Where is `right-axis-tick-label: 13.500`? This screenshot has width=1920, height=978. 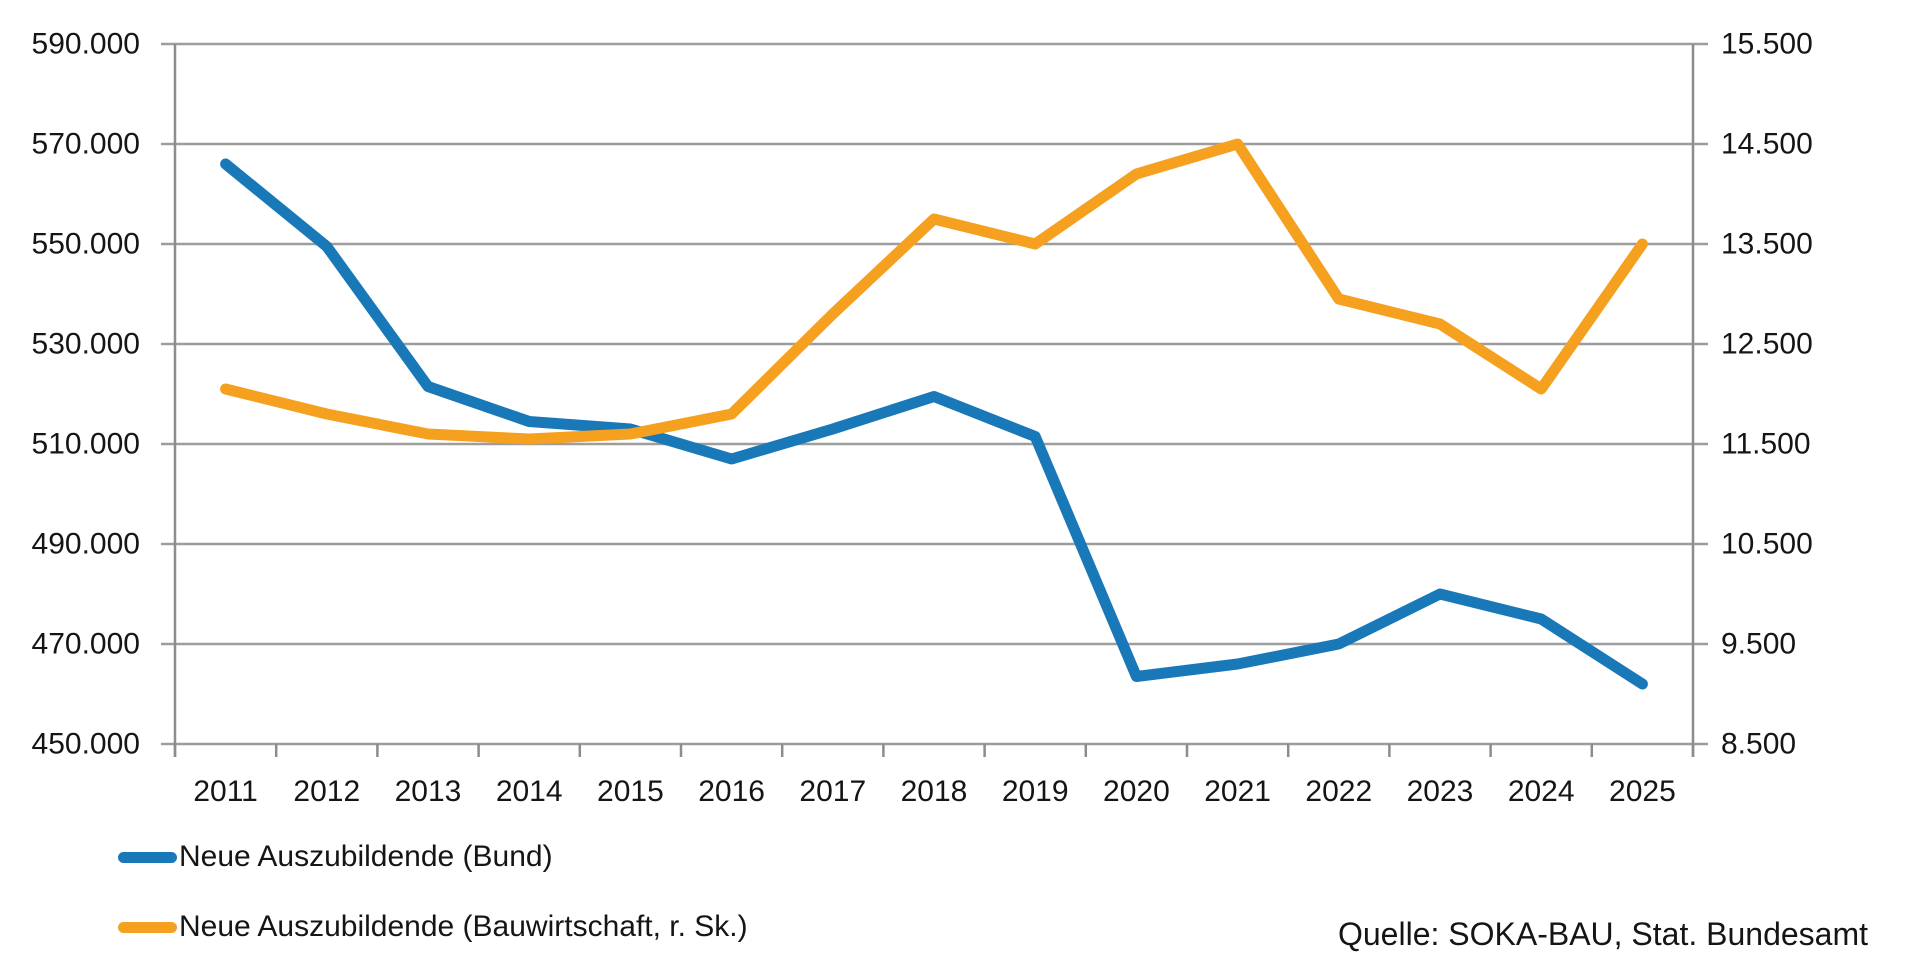 right-axis-tick-label: 13.500 is located at coordinates (1767, 244).